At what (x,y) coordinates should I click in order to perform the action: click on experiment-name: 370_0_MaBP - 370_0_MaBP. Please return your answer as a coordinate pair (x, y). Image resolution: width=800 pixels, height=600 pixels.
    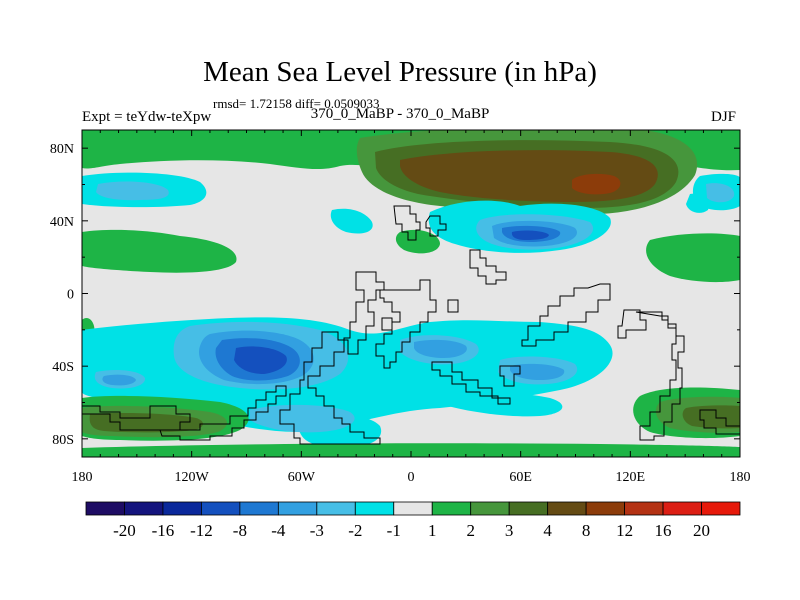
    Looking at the image, I should click on (400, 114).